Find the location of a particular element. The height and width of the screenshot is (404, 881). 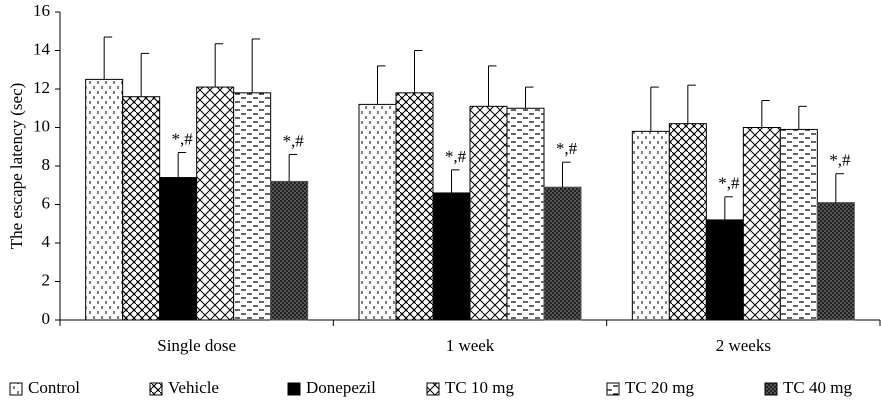

x-tick-label: 2 weeks is located at coordinates (743, 345).